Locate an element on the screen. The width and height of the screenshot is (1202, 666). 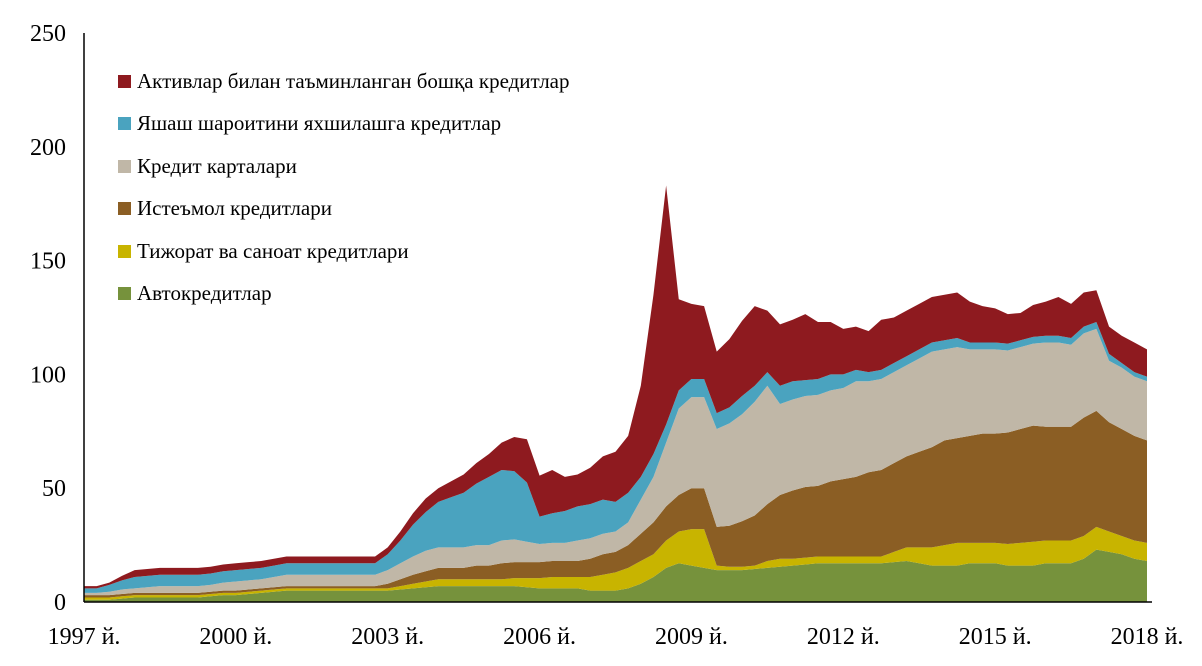
legend-label: Истеъмол кредитлари is located at coordinates (234, 208).